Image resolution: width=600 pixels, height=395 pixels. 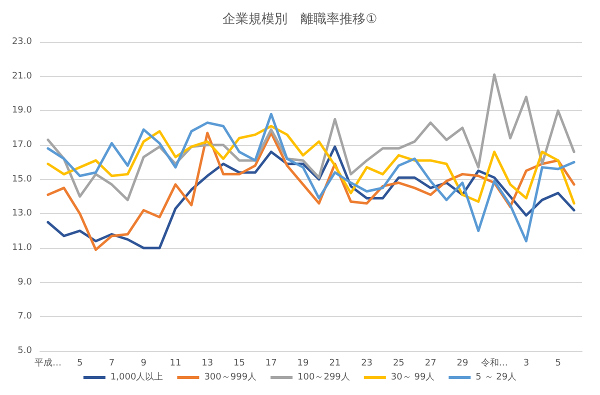 What do you see at coordinates (22, 248) in the screenshot?
I see `y-tick-label: 11.0` at bounding box center [22, 248].